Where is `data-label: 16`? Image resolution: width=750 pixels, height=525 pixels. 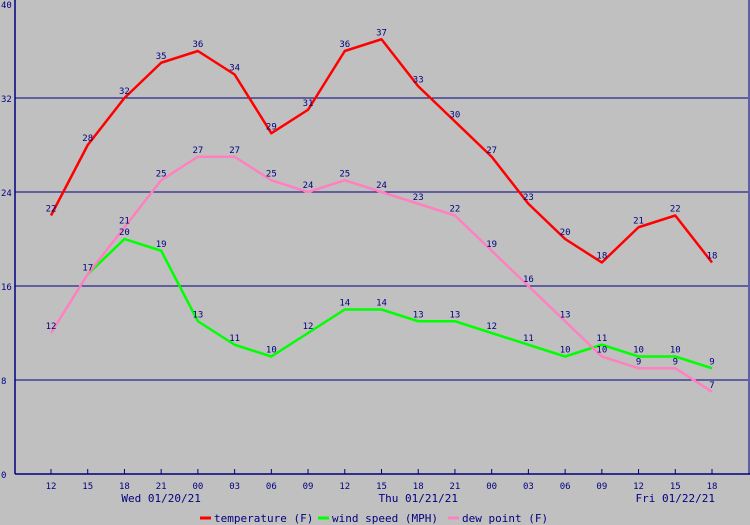 data-label: 16 is located at coordinates (528, 280).